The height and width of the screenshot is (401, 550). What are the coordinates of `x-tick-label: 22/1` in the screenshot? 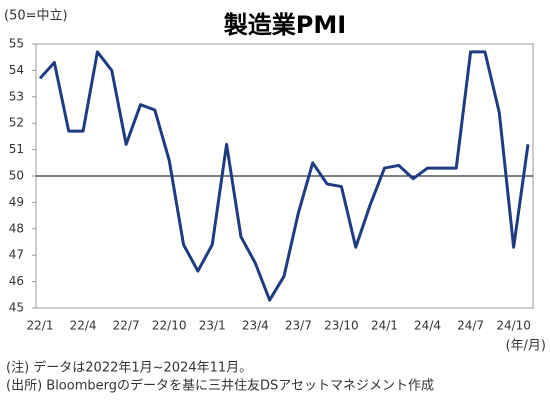 It's located at (40, 326).